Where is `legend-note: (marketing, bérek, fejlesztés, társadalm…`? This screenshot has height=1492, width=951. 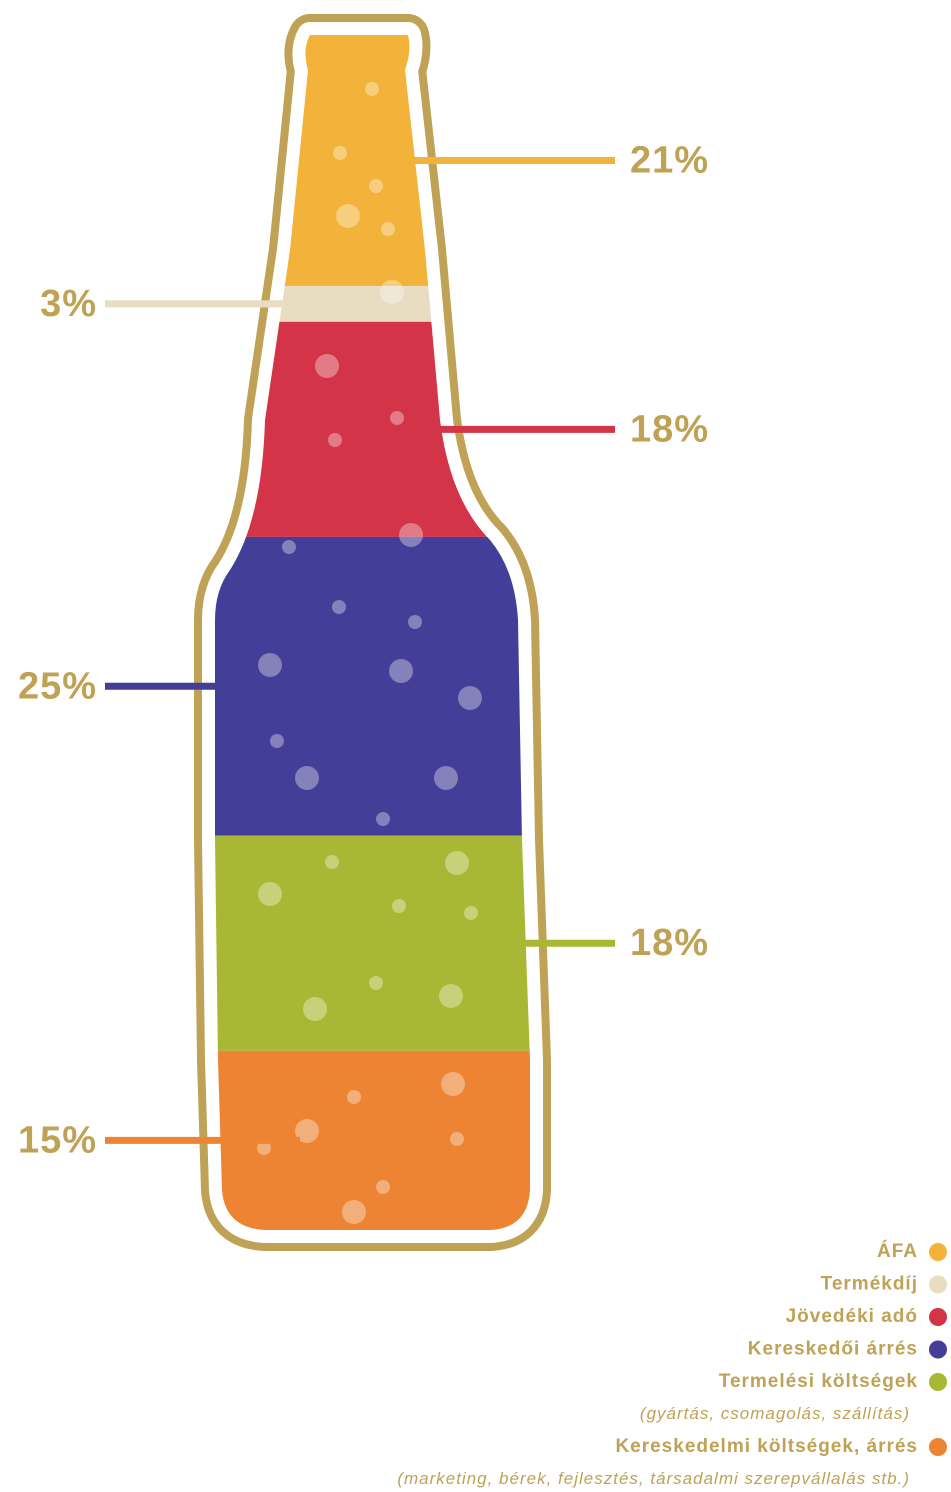 legend-note: (marketing, bérek, fejlesztés, társadalm… is located at coordinates (653, 1478).